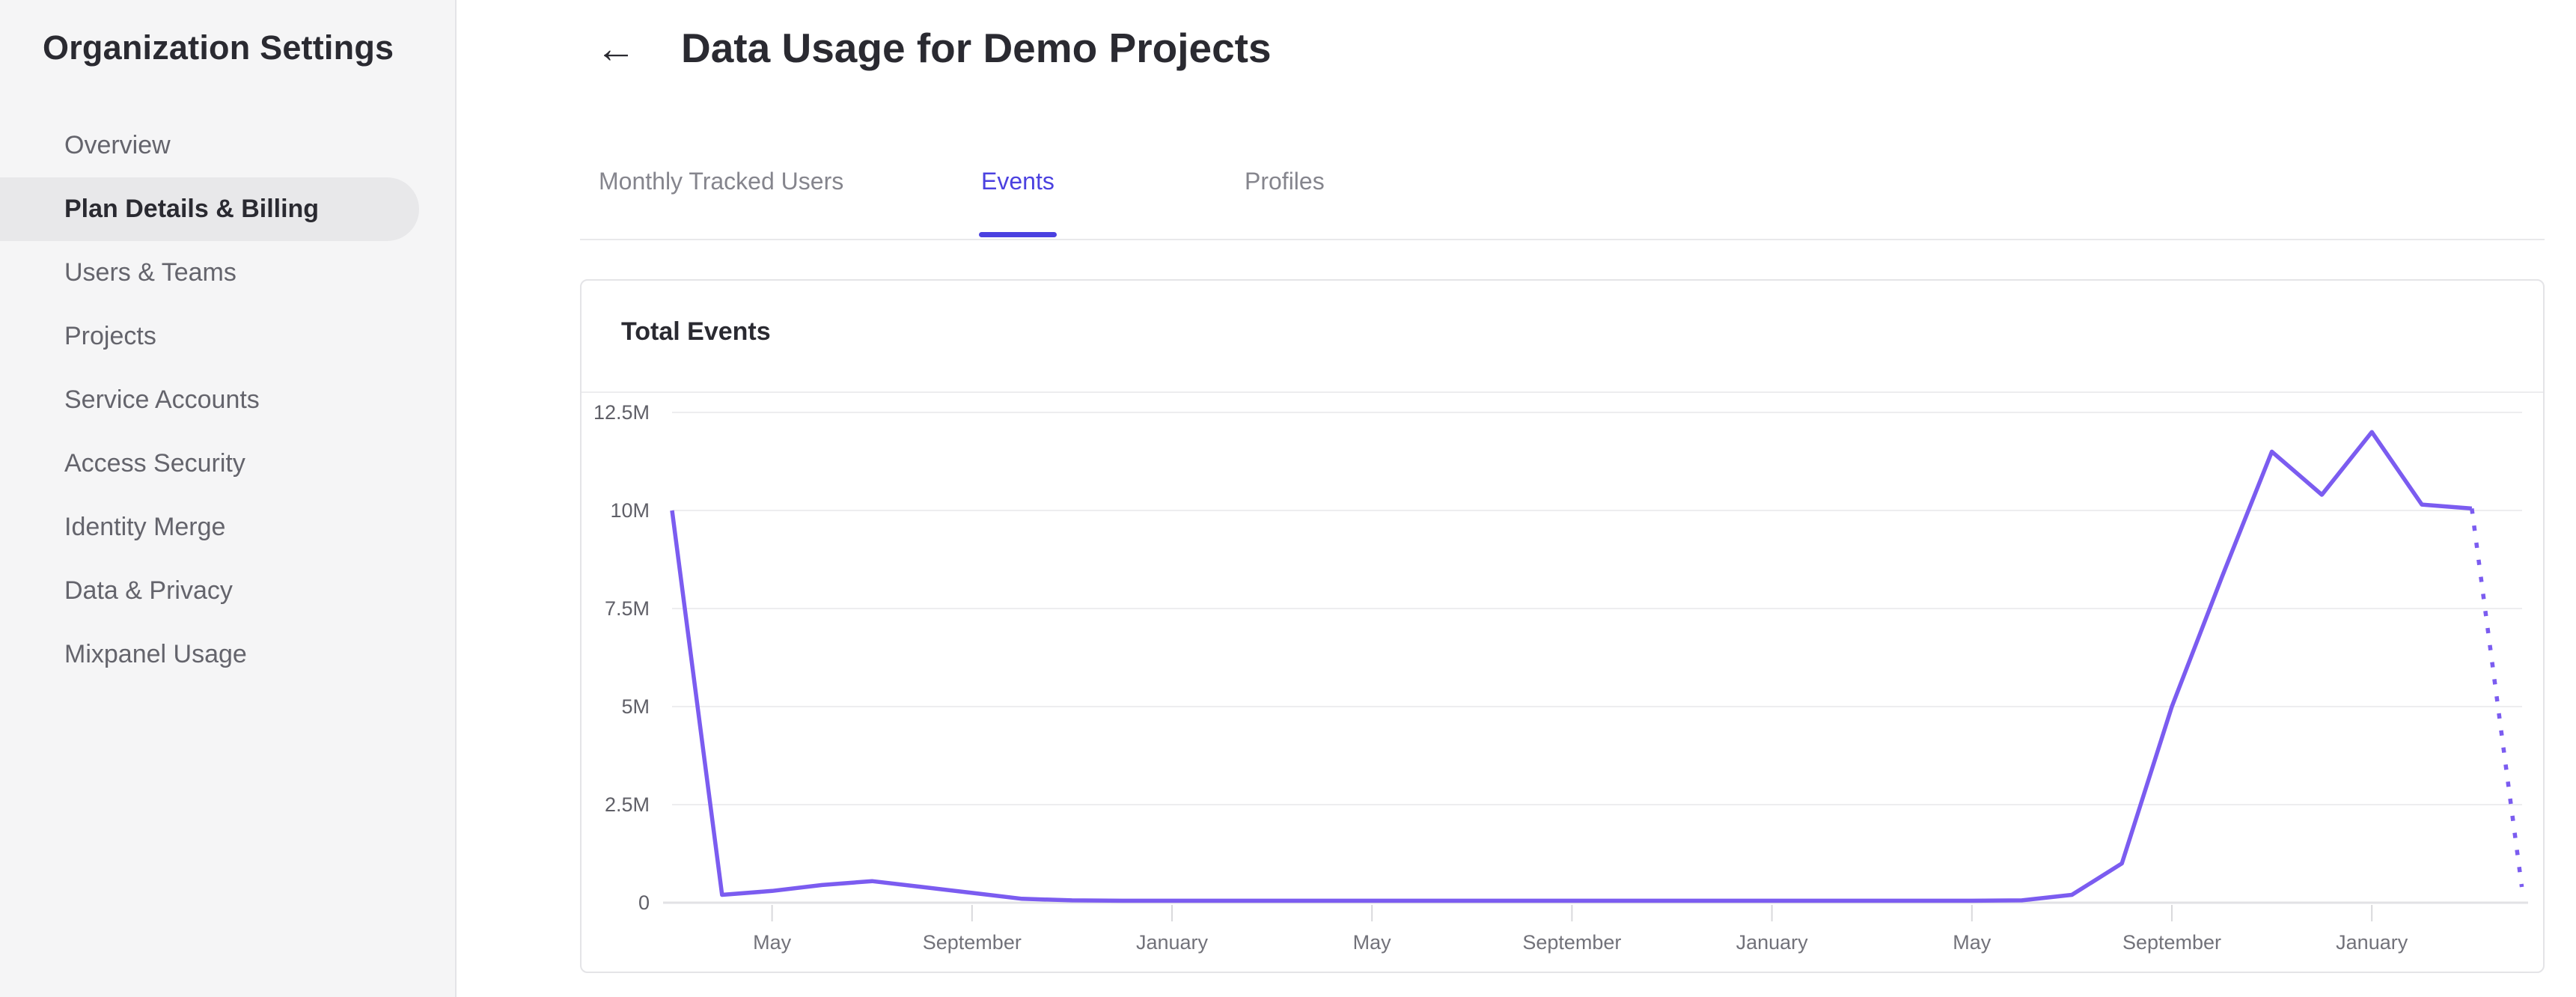 The height and width of the screenshot is (997, 2576). I want to click on page-title: Data Usage for Demo Projects, so click(976, 48).